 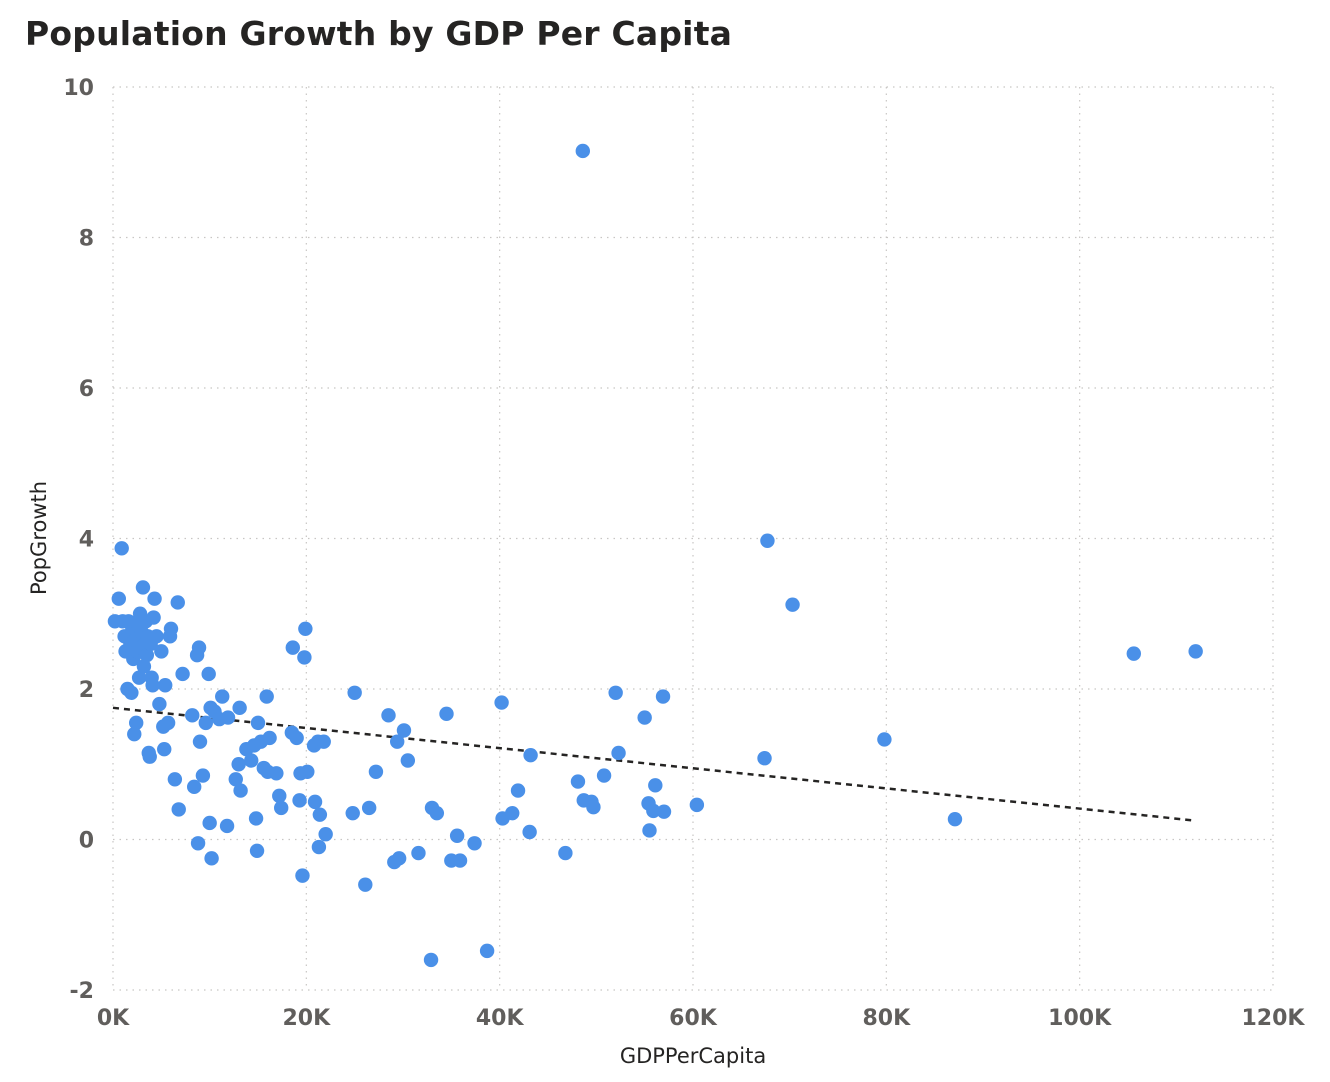 I want to click on y-tick-label: 8, so click(x=86, y=239).